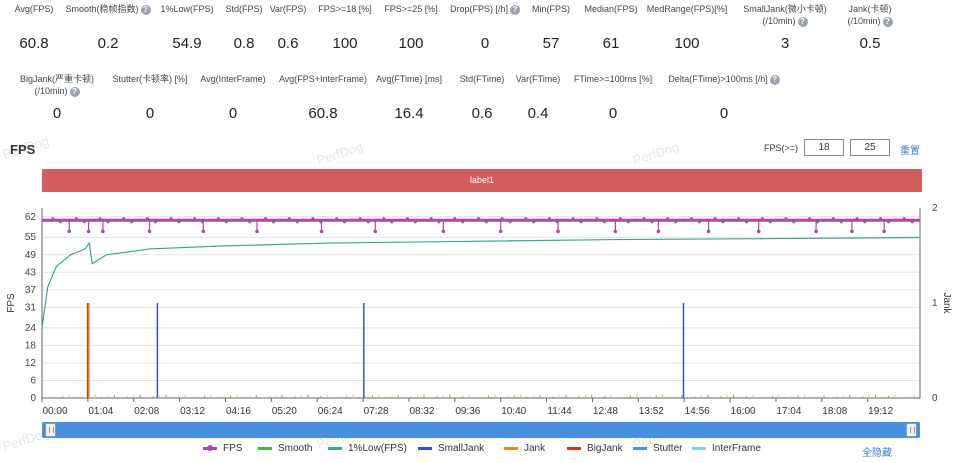 The image size is (960, 463). What do you see at coordinates (551, 27) in the screenshot?
I see `metric-8: Min(FPS) 57` at bounding box center [551, 27].